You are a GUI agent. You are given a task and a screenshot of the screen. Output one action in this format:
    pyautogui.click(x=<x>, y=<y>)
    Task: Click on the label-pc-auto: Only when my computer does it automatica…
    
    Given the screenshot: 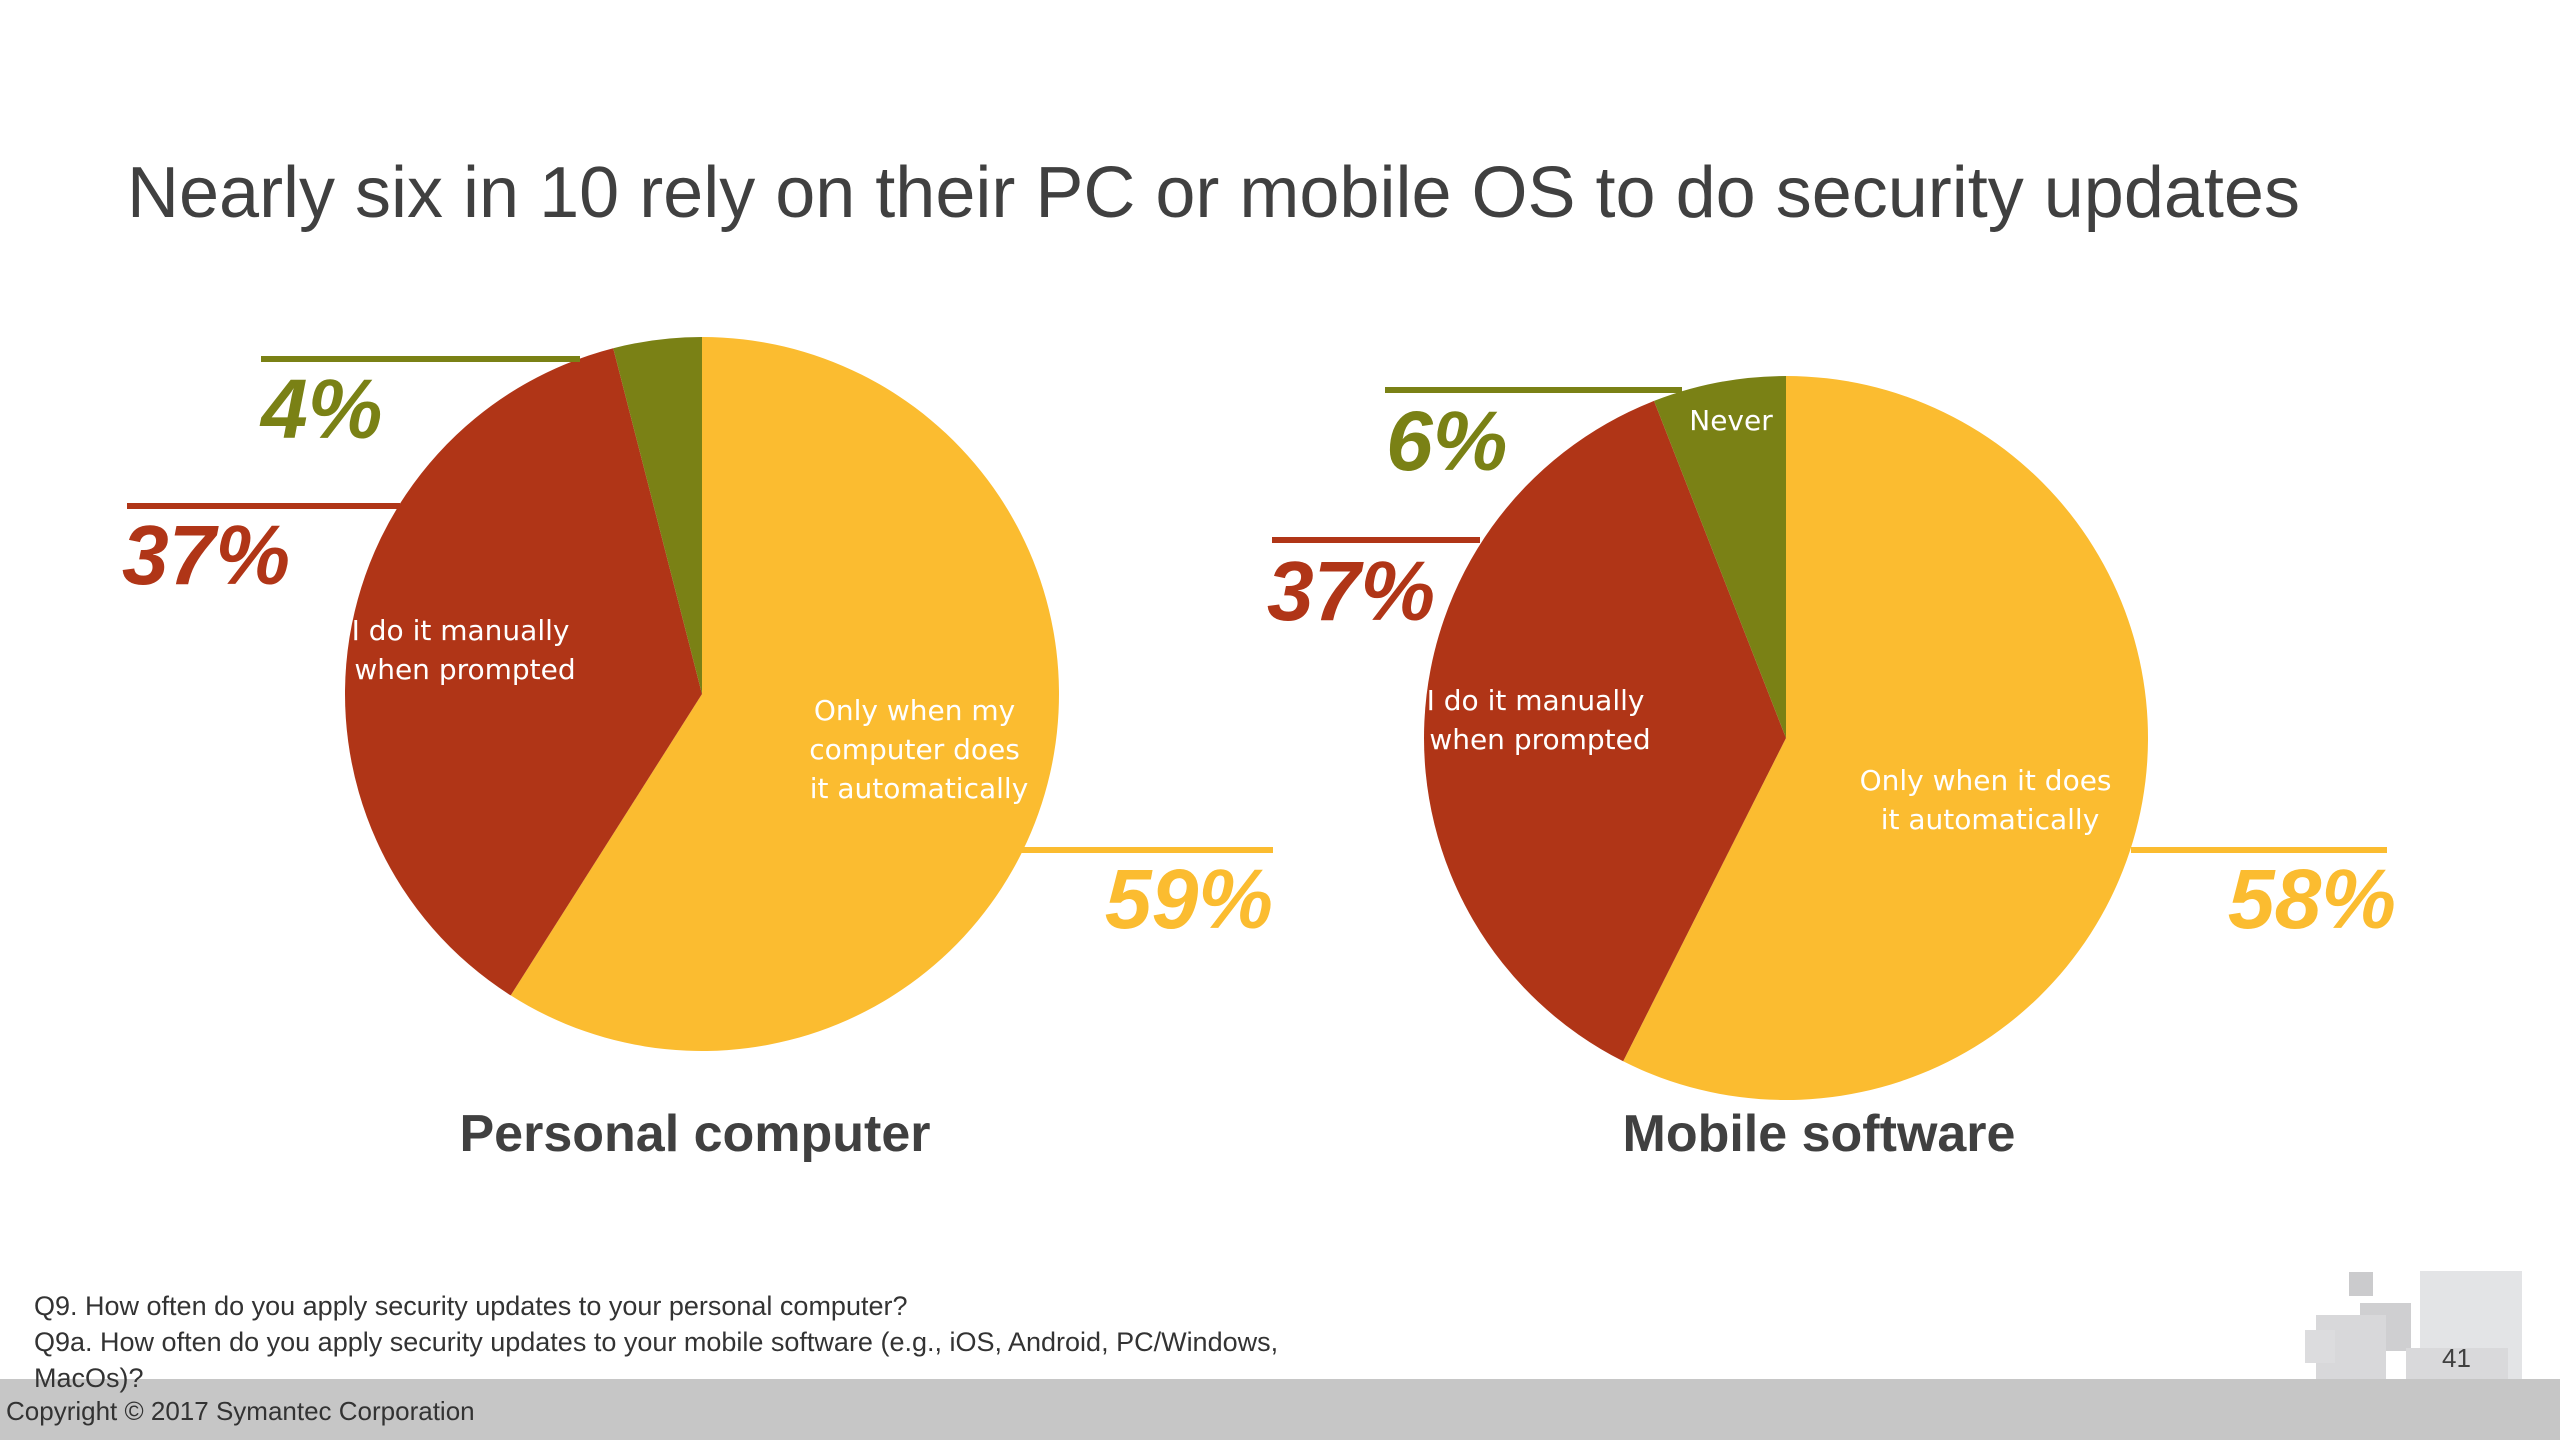 What is the action you would take?
    pyautogui.click(x=919, y=749)
    